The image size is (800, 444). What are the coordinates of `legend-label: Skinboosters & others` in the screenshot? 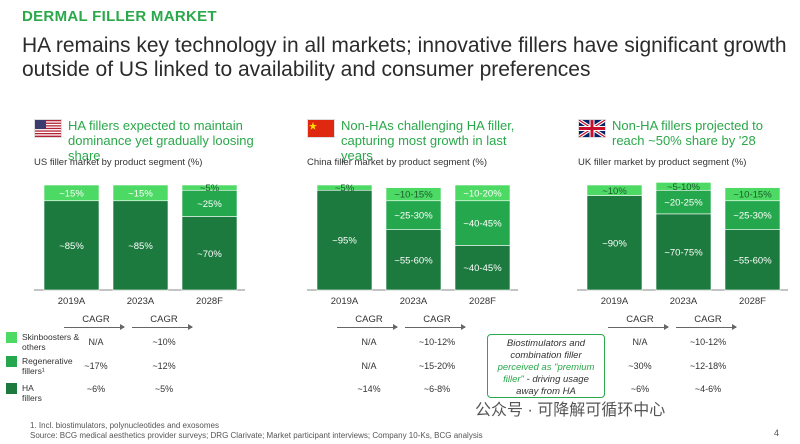 It's located at (51, 342).